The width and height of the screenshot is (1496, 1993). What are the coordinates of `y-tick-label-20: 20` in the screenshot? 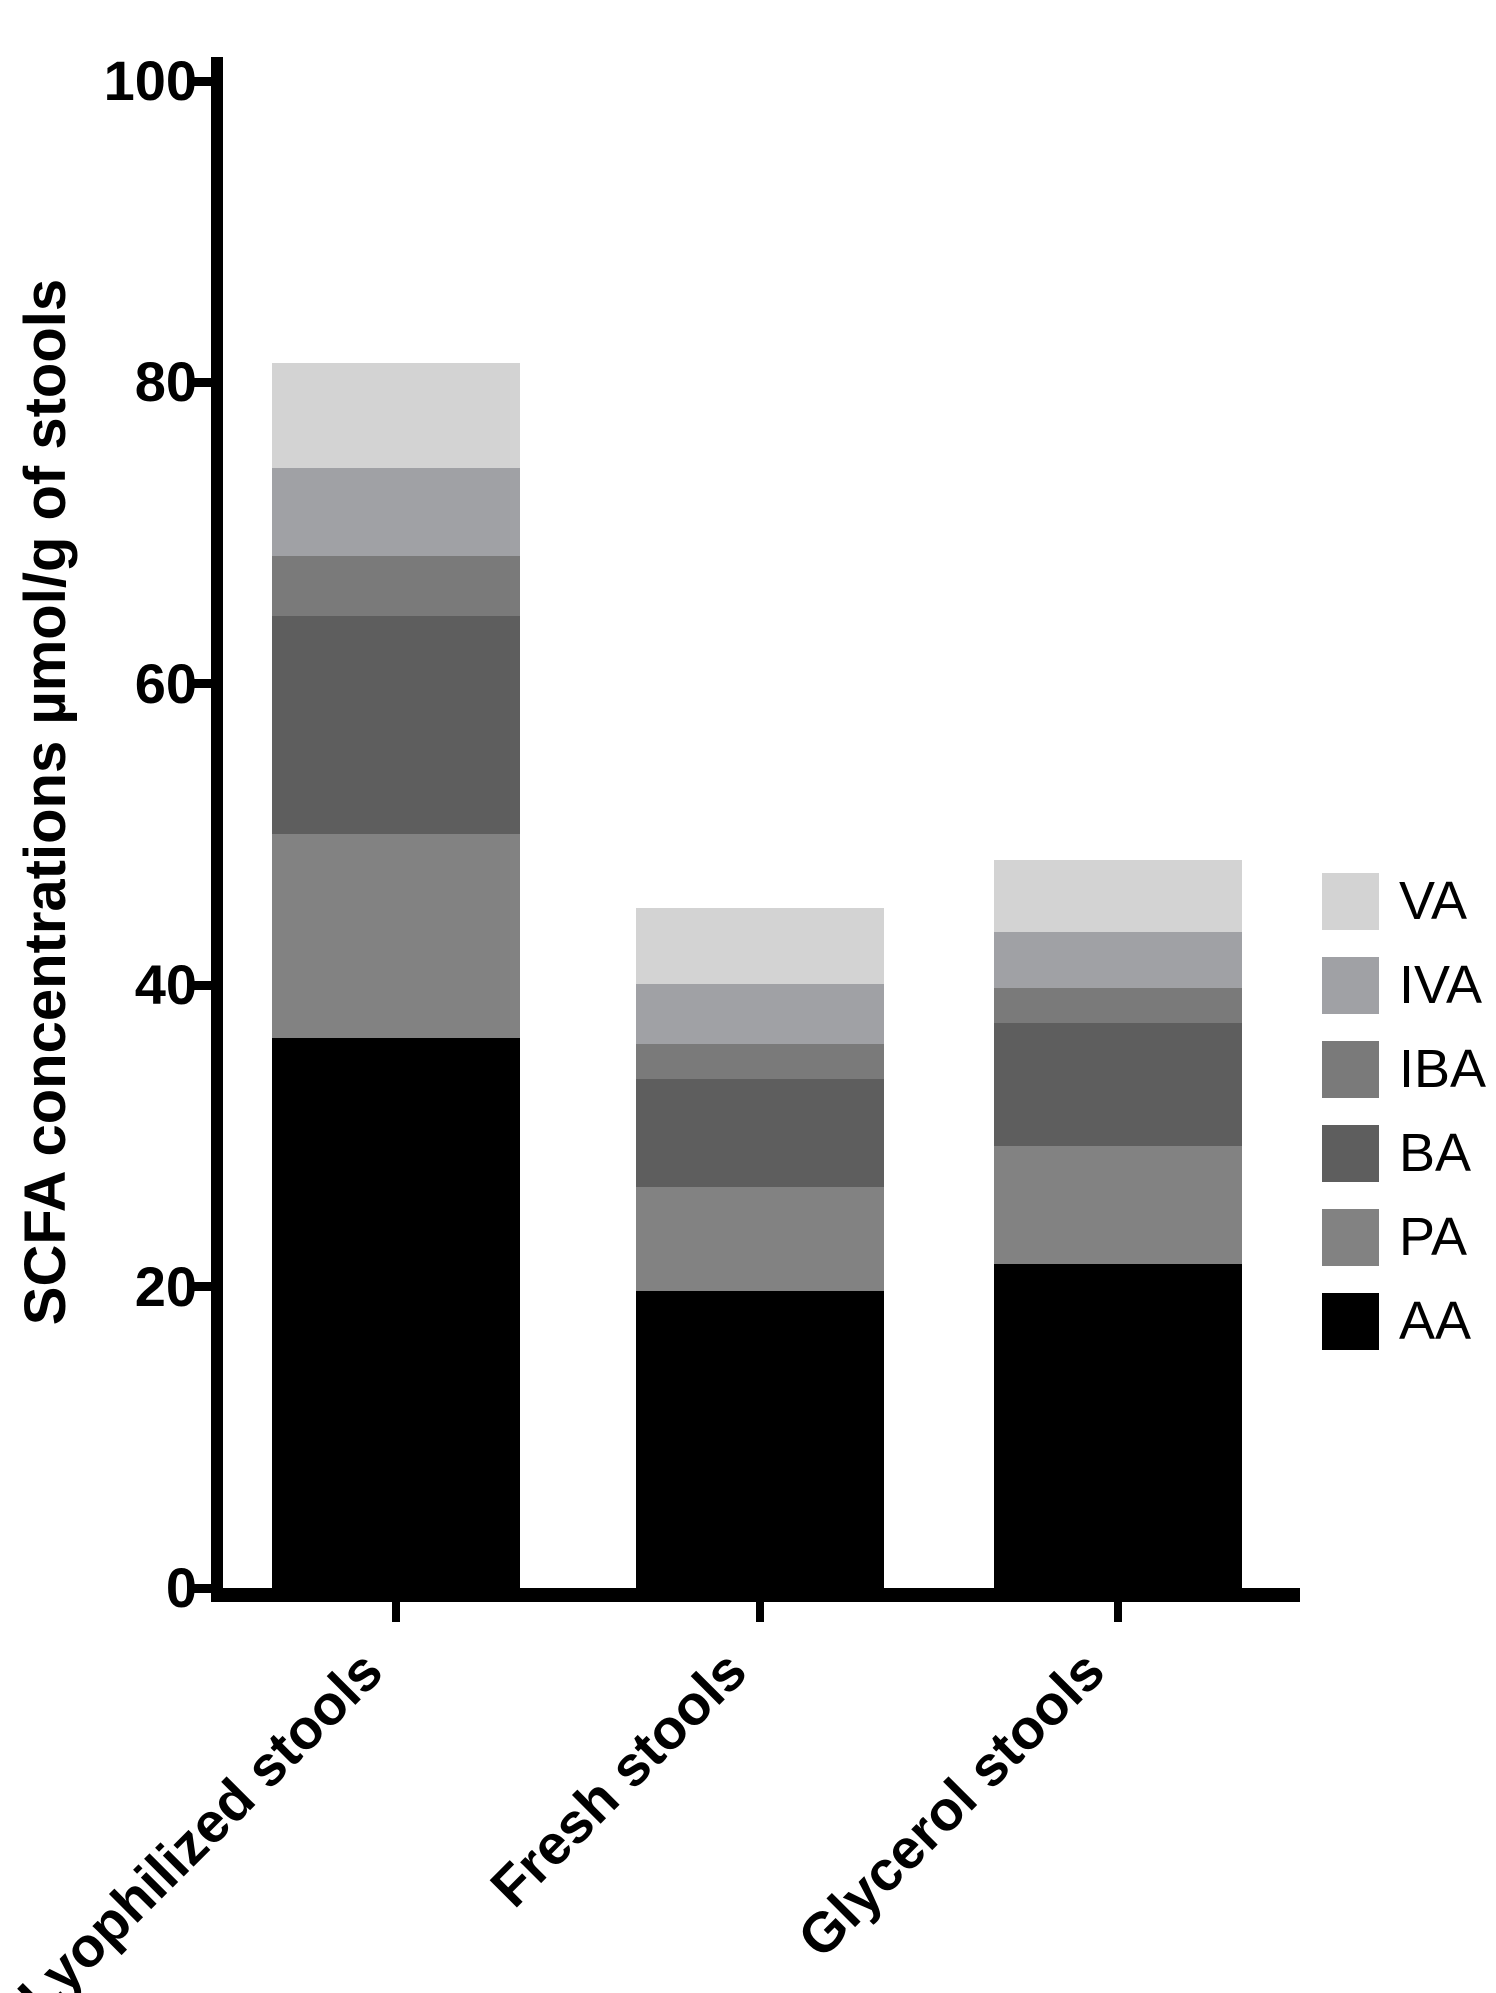 It's located at (165, 1286).